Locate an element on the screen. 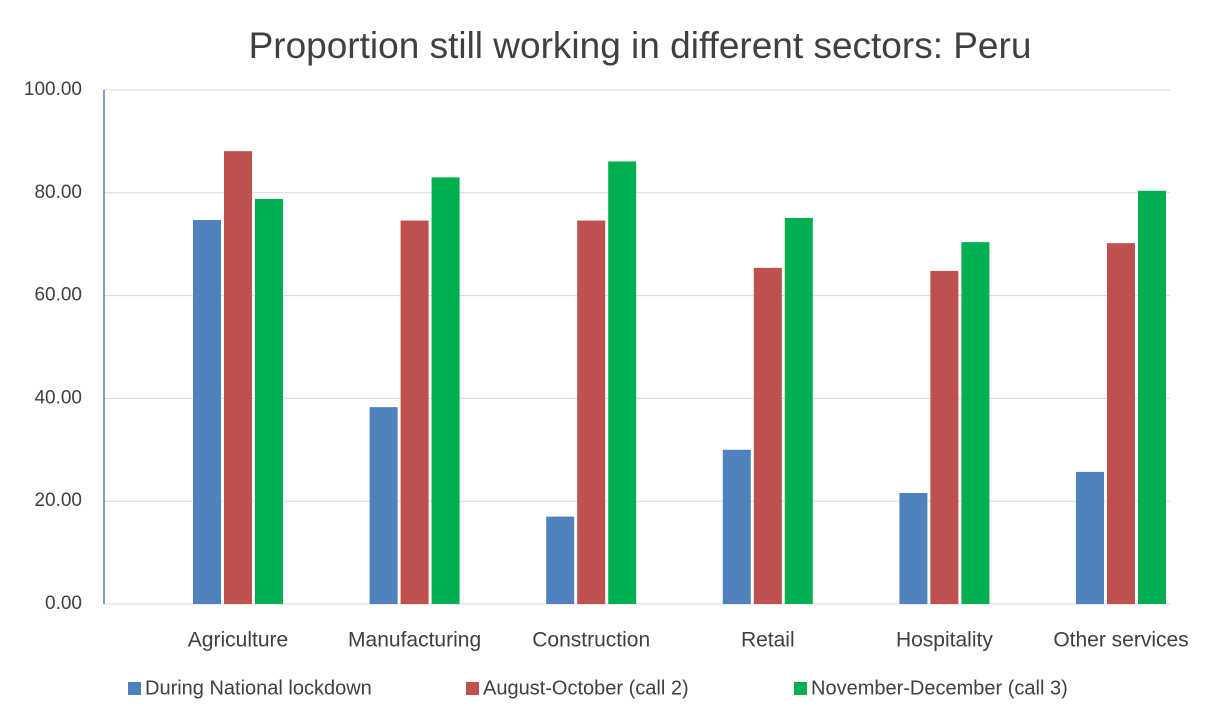 This screenshot has width=1222, height=710. legend-label: During National lockdown is located at coordinates (258, 688).